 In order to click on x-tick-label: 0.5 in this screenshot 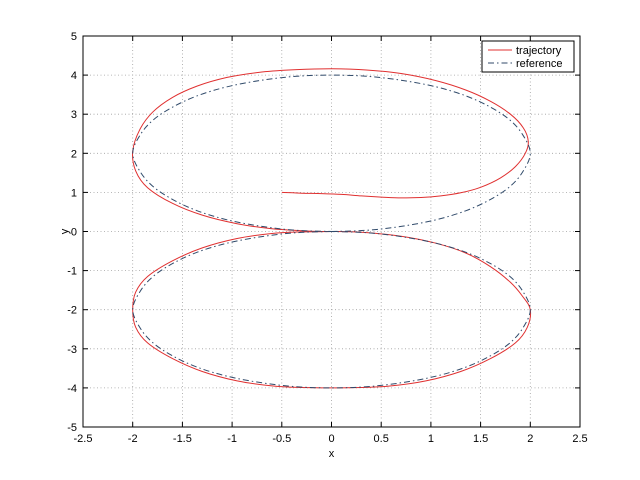, I will do `click(381, 439)`.